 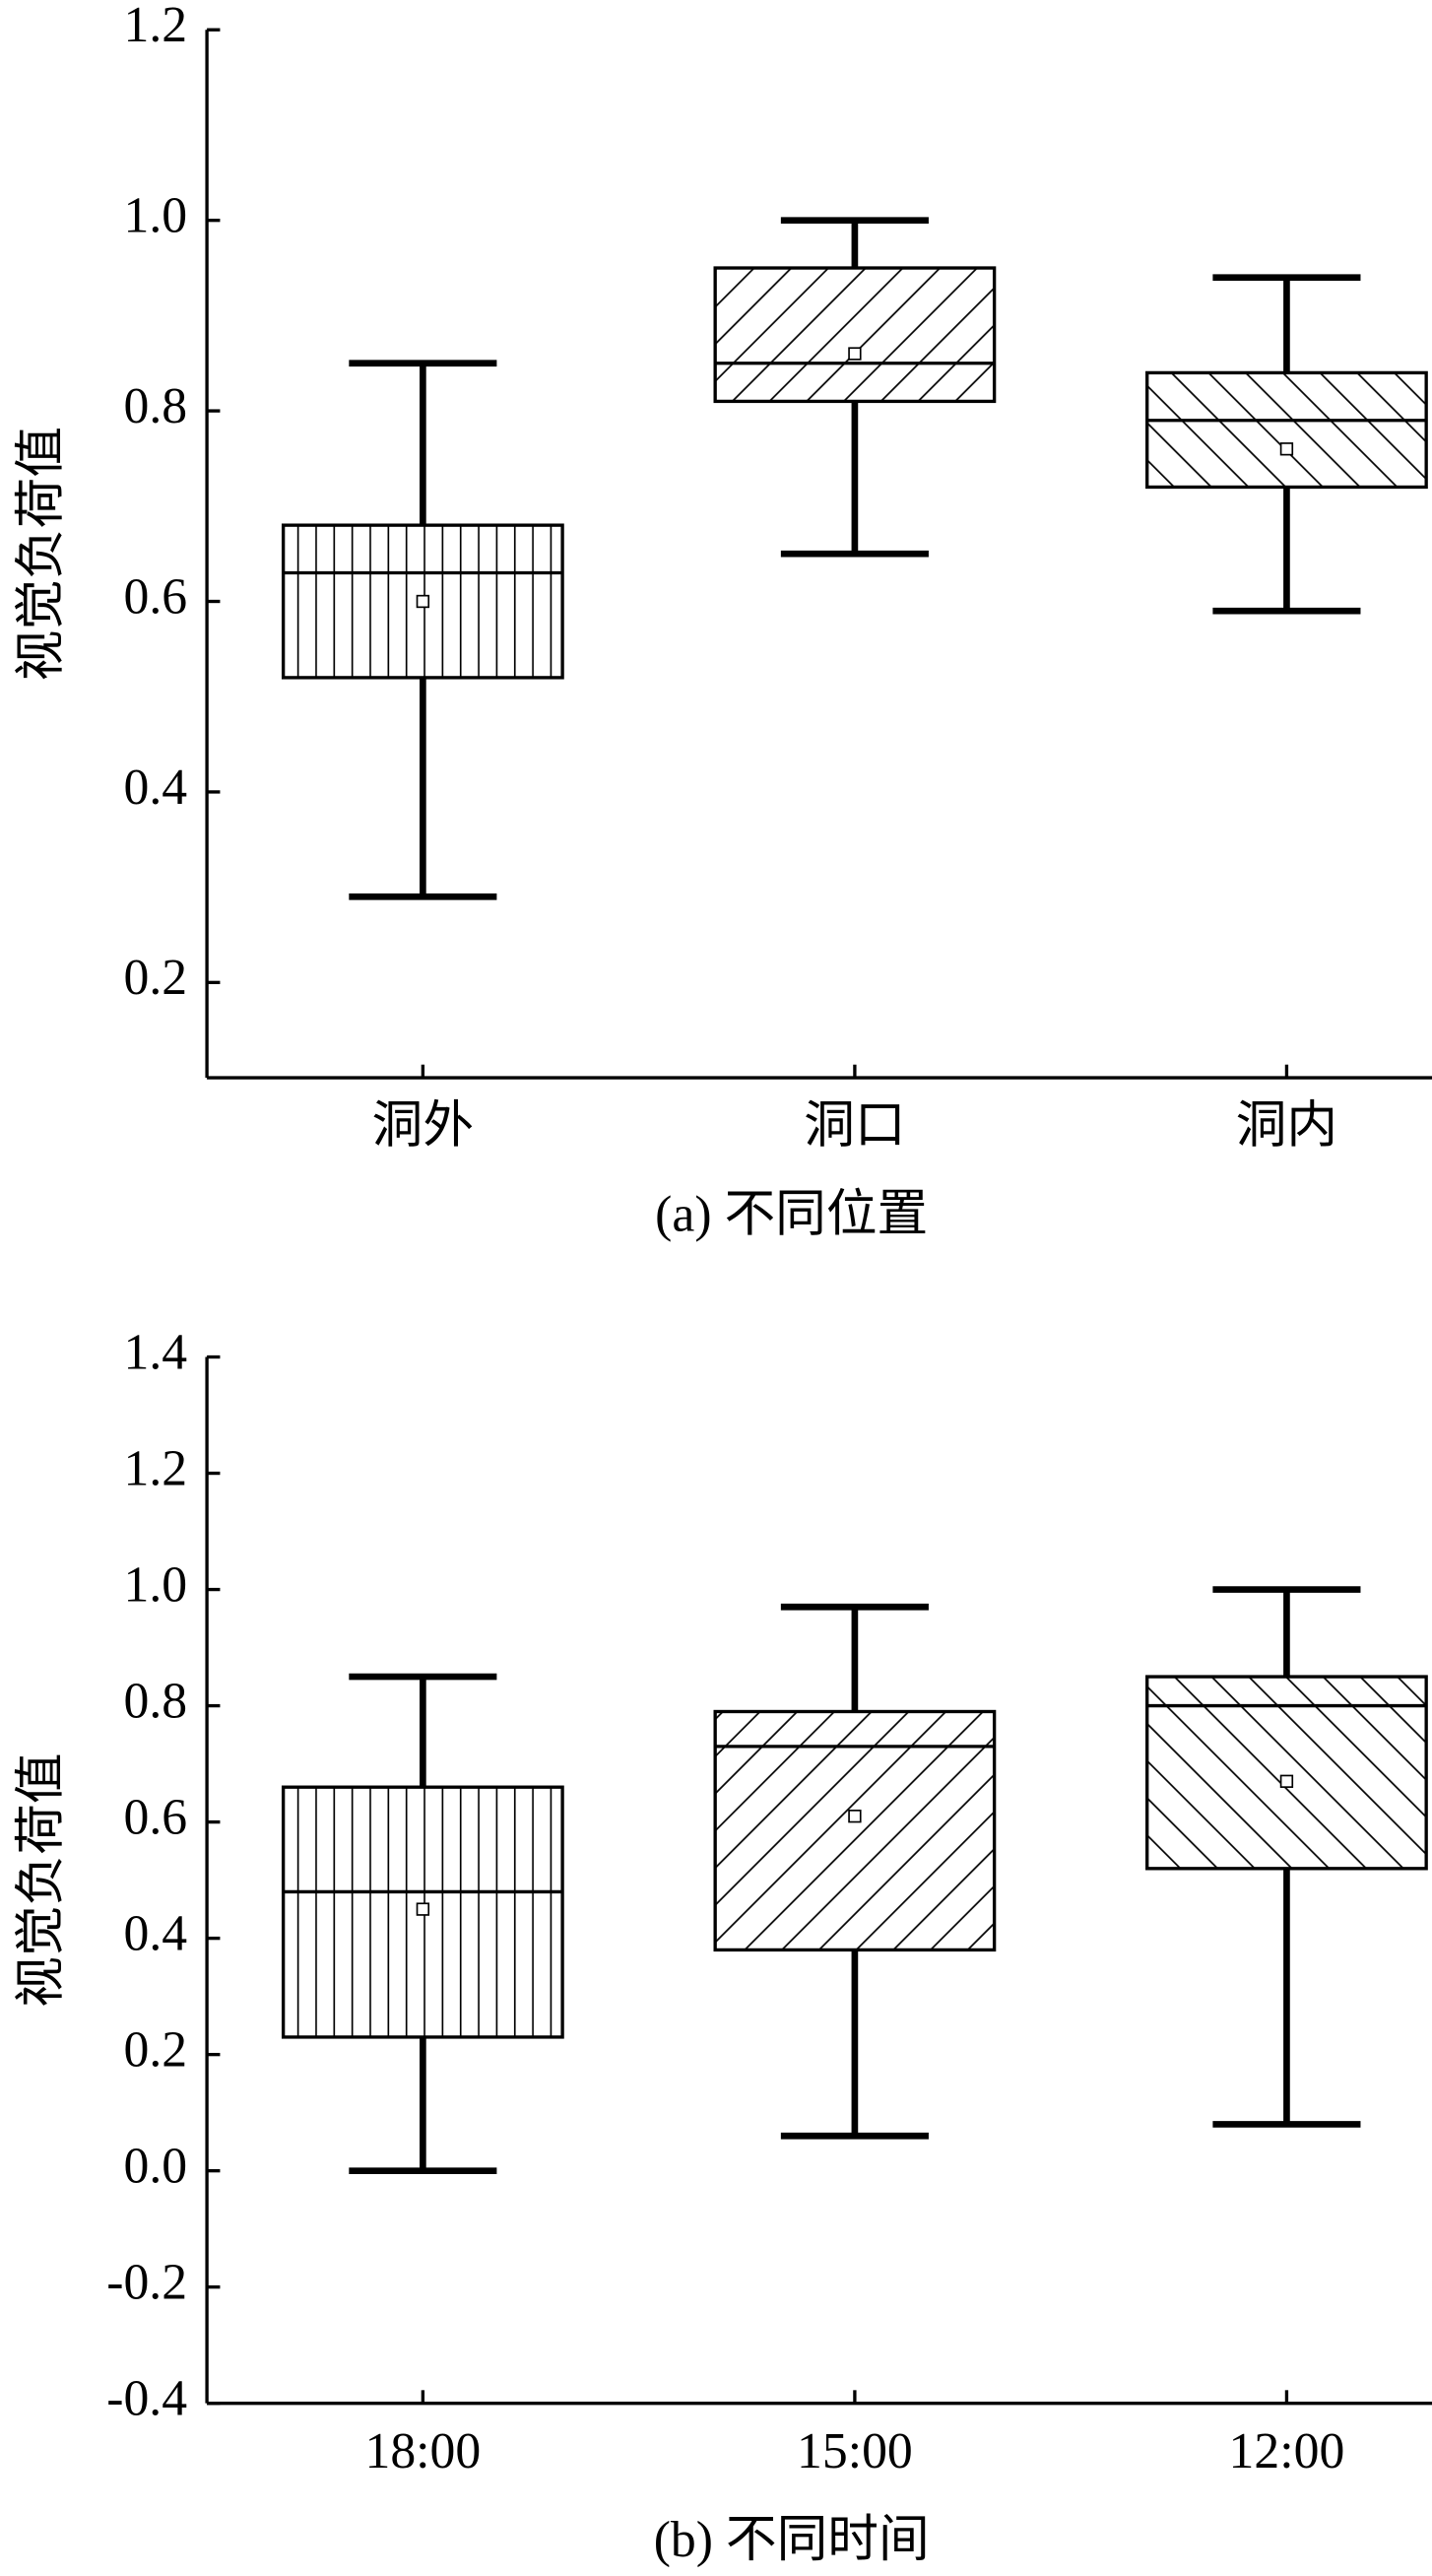 I want to click on x-axis-label: (a) 不同位置, so click(x=791, y=1214).